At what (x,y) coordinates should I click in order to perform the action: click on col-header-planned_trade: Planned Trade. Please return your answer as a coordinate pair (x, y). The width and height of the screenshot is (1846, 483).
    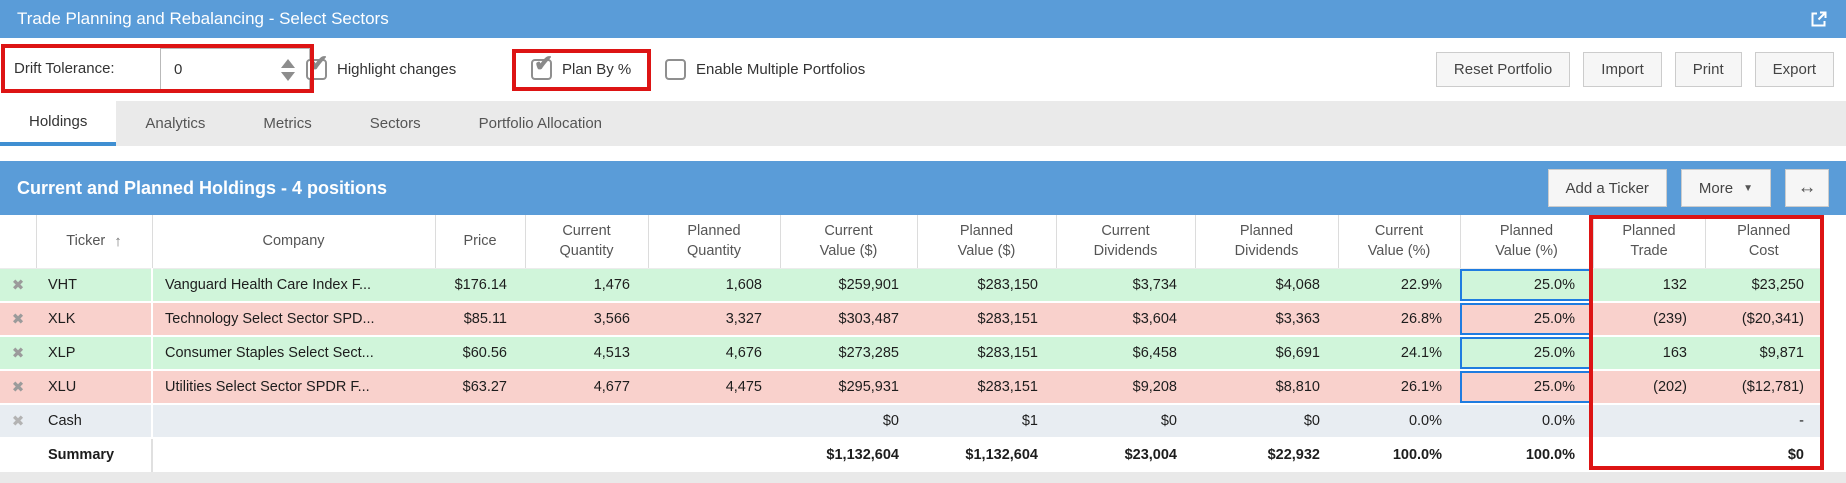
    Looking at the image, I should click on (1648, 242).